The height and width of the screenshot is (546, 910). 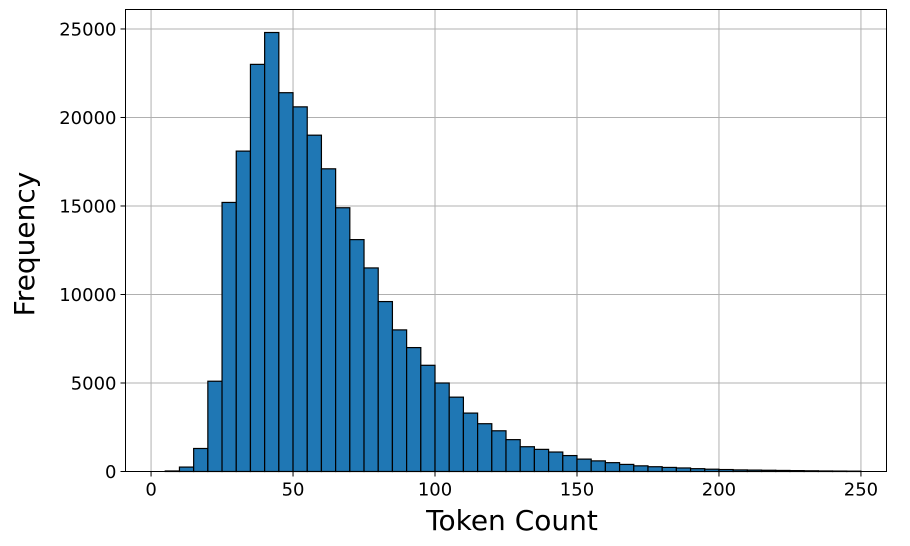 What do you see at coordinates (511, 520) in the screenshot?
I see `x-axis-title: Token Count` at bounding box center [511, 520].